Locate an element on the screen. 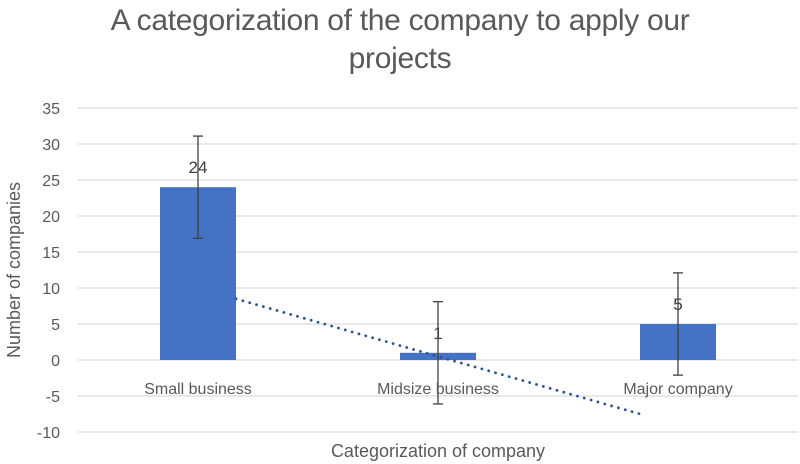  data-label: 1 is located at coordinates (437, 333).